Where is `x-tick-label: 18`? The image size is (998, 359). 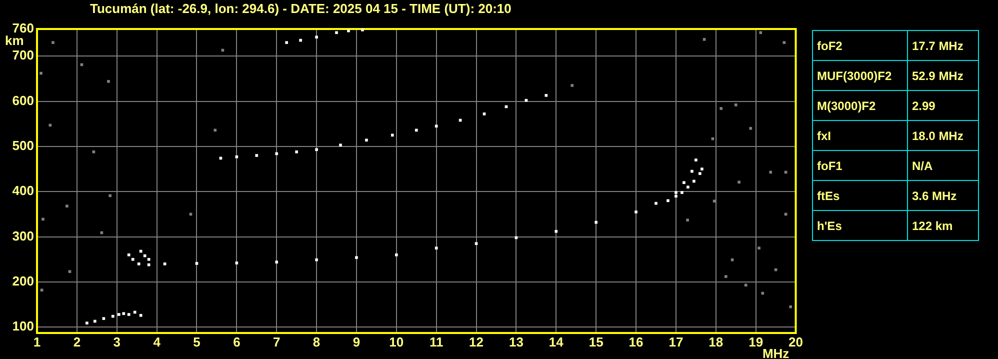
x-tick-label: 18 is located at coordinates (716, 342).